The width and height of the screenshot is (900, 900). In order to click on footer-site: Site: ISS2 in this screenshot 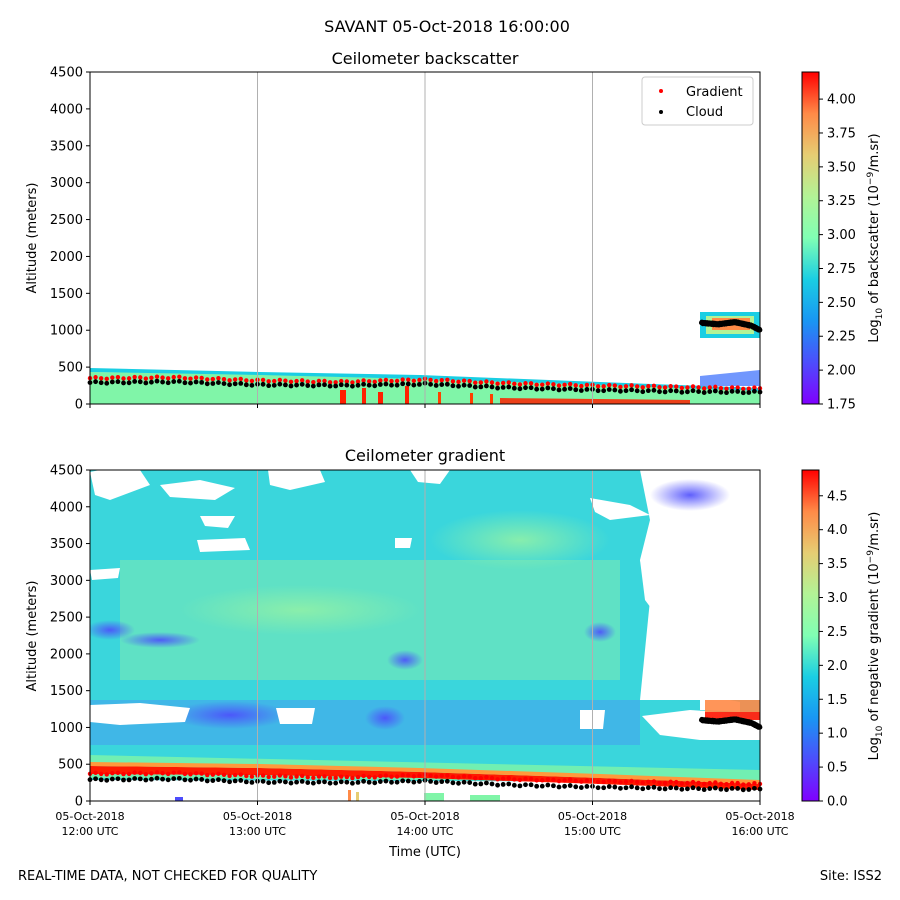, I will do `click(850, 876)`.